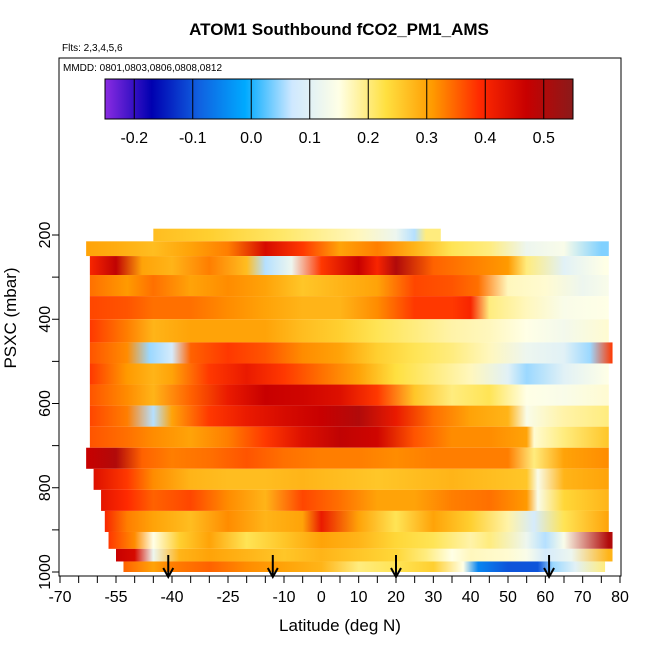 The width and height of the screenshot is (650, 650). What do you see at coordinates (115, 597) in the screenshot?
I see `x-tick-label: -55` at bounding box center [115, 597].